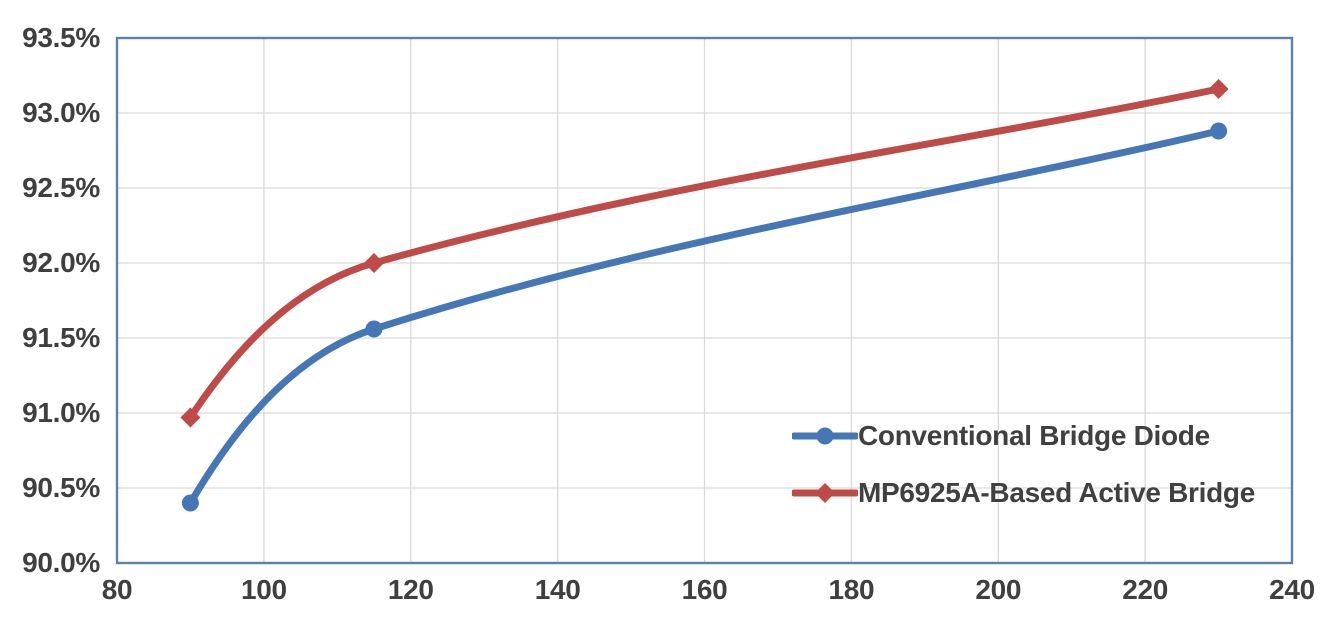  I want to click on legend-swatch-diamond-icon, so click(825, 493).